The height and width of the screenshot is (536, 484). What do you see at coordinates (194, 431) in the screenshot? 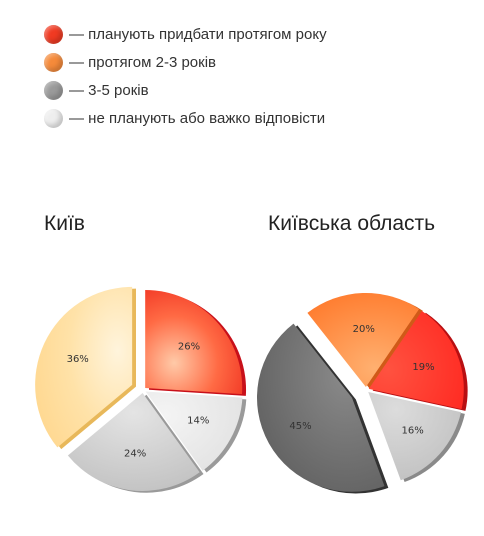
I see `pie-slice-14pct` at bounding box center [194, 431].